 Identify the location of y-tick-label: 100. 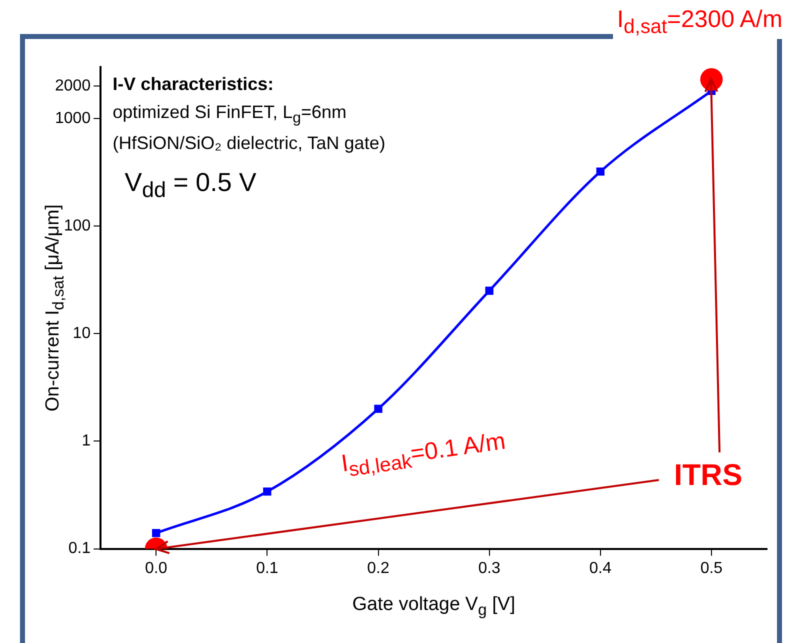
(77, 225).